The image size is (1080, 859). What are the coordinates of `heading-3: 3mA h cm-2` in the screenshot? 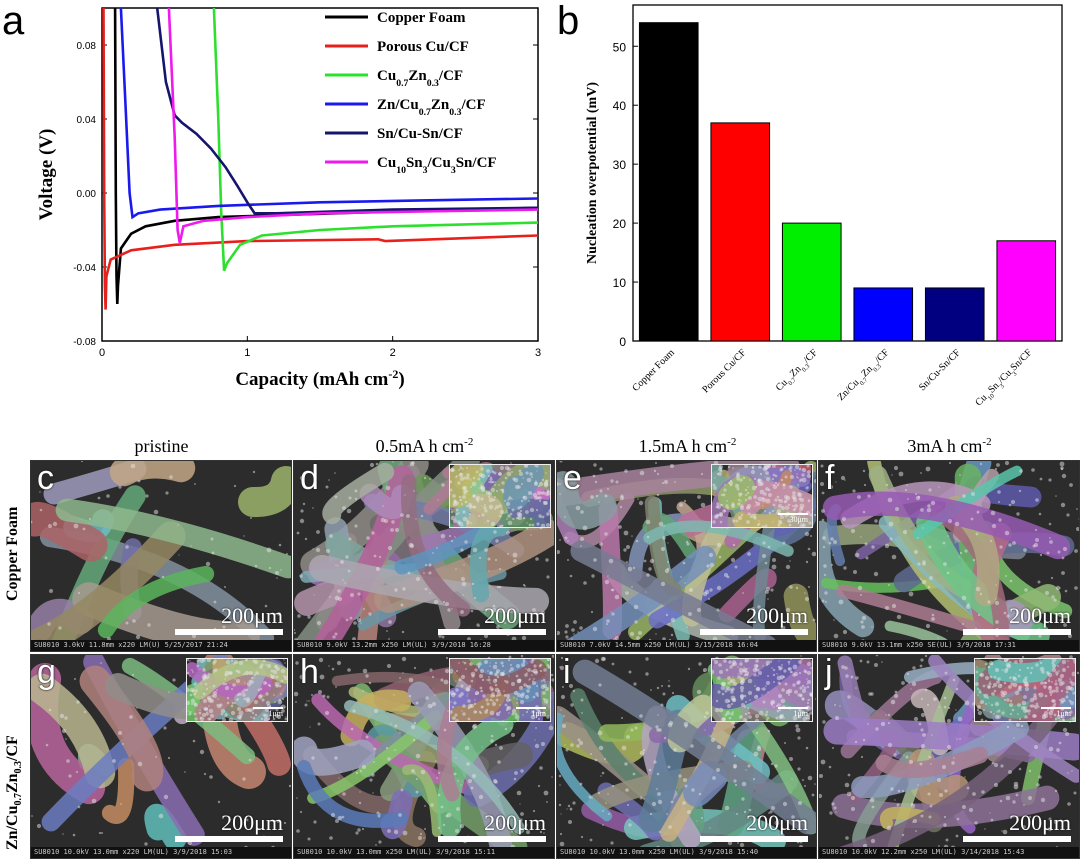 It's located at (949, 446).